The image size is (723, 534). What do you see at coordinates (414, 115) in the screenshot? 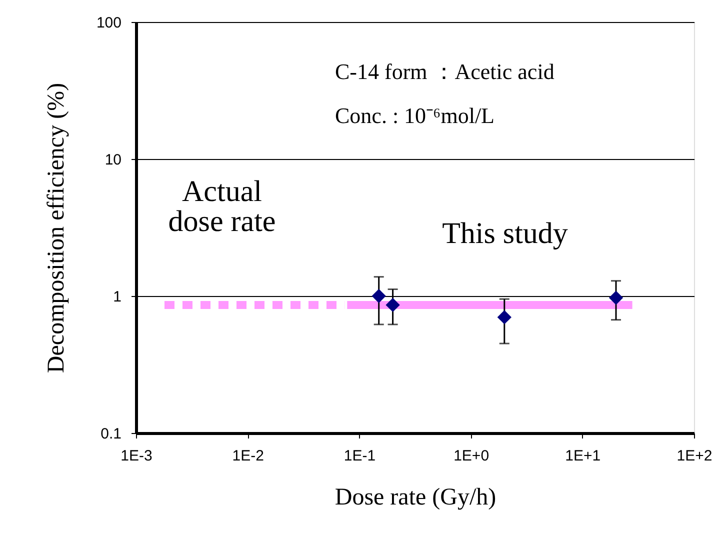
I see `annotation: Conc. : 10⁻⁶mol/L` at bounding box center [414, 115].